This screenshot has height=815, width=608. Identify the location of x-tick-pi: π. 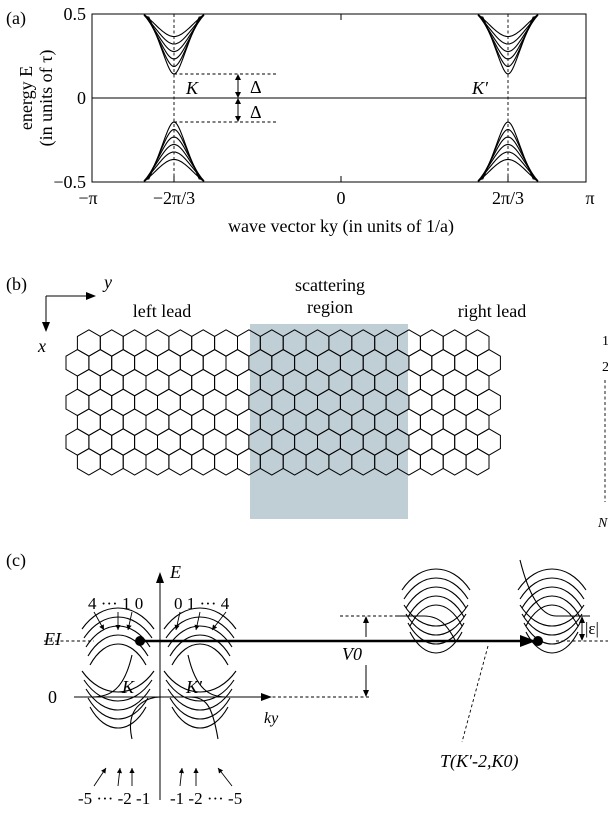
(589, 198).